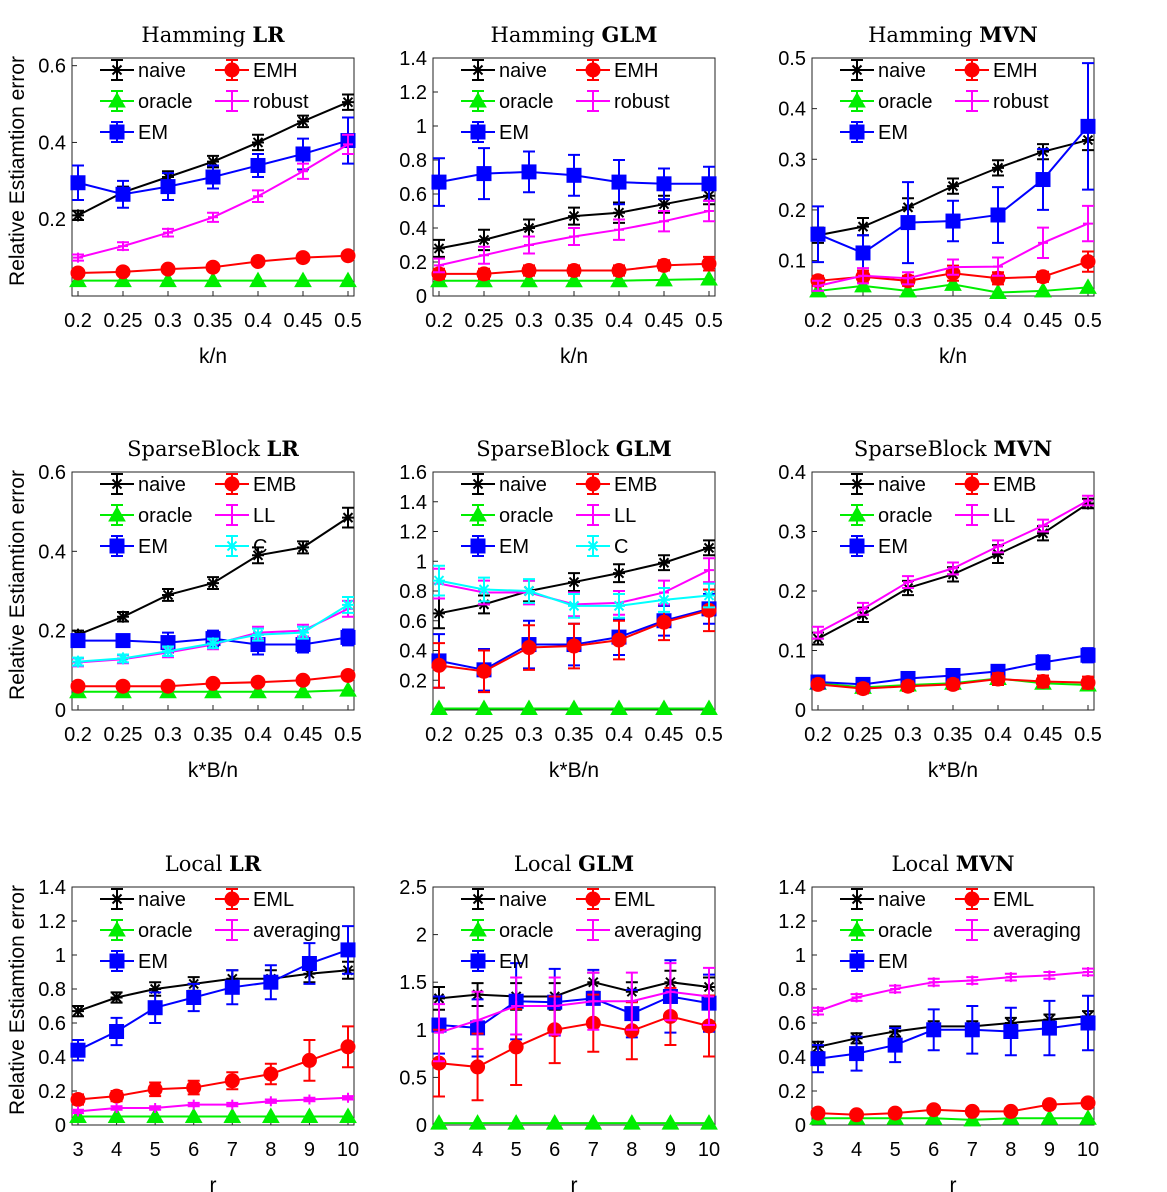 This screenshot has height=1192, width=1167. What do you see at coordinates (574, 770) in the screenshot?
I see `x-axis-label: k*B/n` at bounding box center [574, 770].